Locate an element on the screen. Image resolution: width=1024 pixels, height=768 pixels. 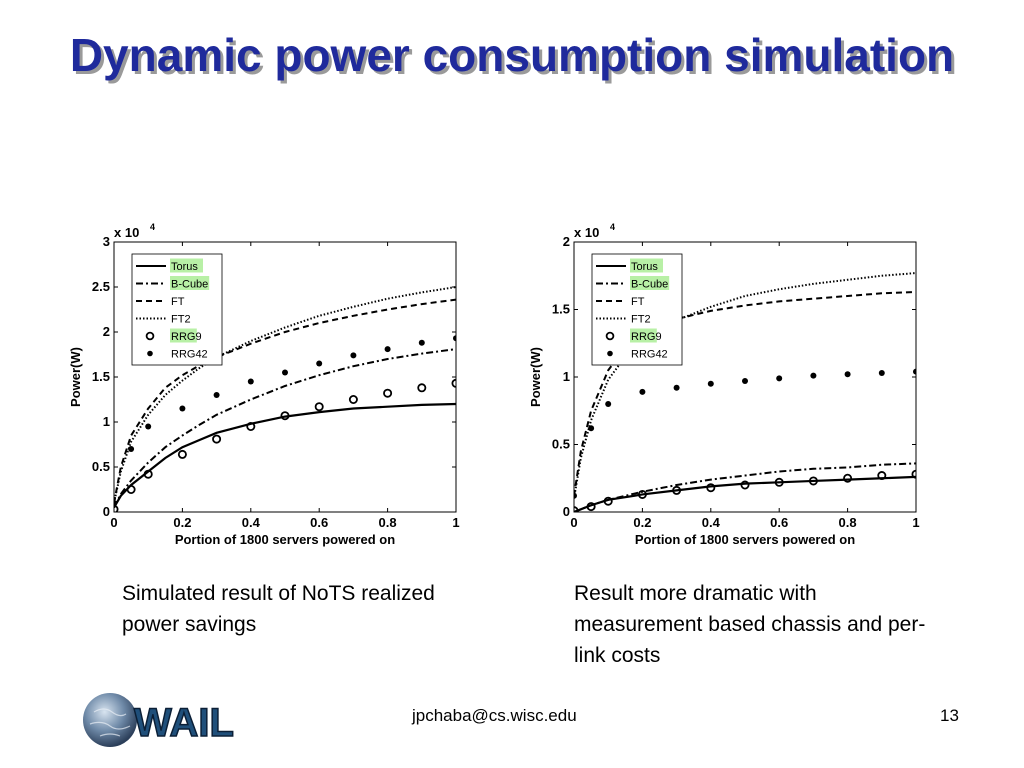
slide-title: Dynamic power consumption simulation is located at coordinates (512, 55).